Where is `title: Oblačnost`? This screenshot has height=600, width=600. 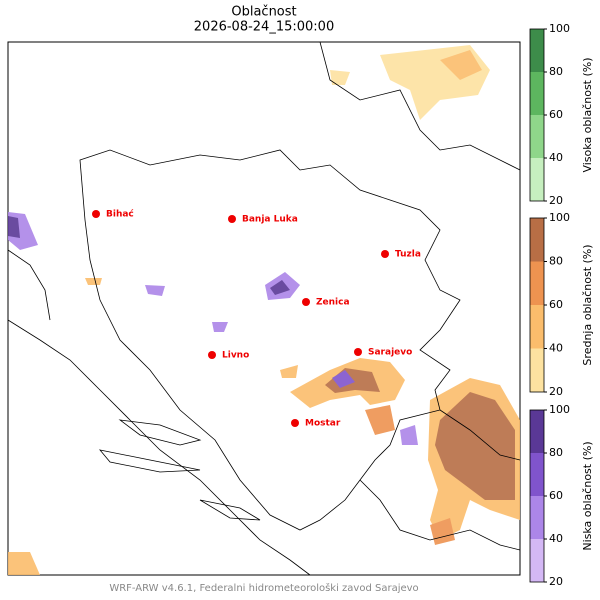
title: Oblačnost is located at coordinates (263, 12).